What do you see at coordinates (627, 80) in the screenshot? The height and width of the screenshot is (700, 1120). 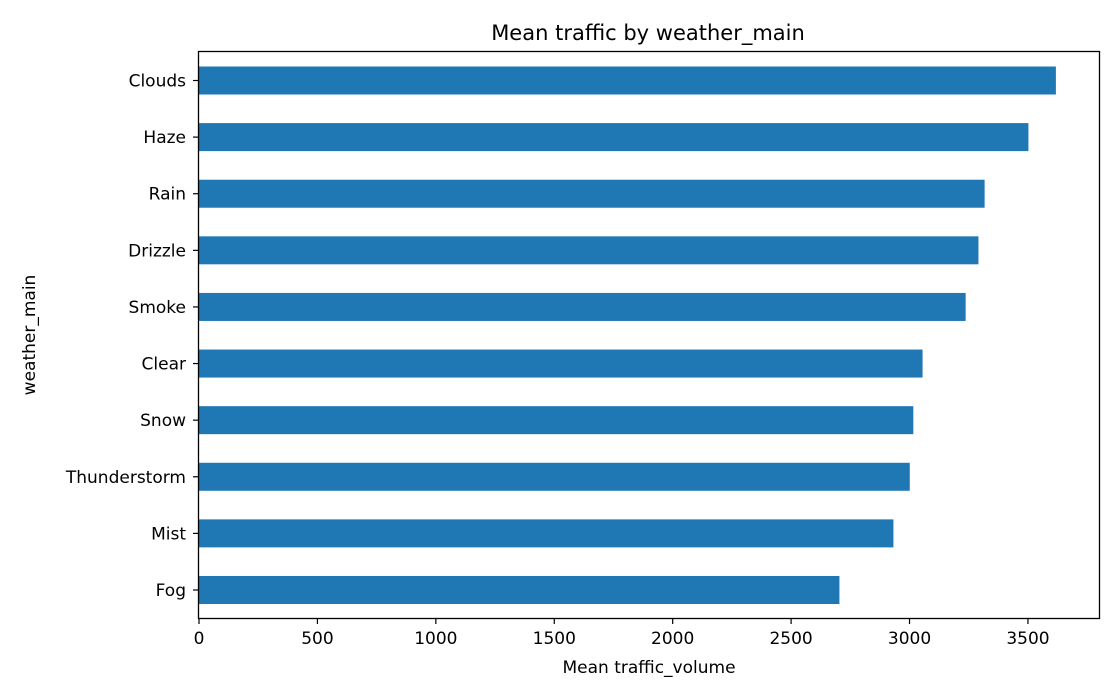 I see `bar-clouds` at bounding box center [627, 80].